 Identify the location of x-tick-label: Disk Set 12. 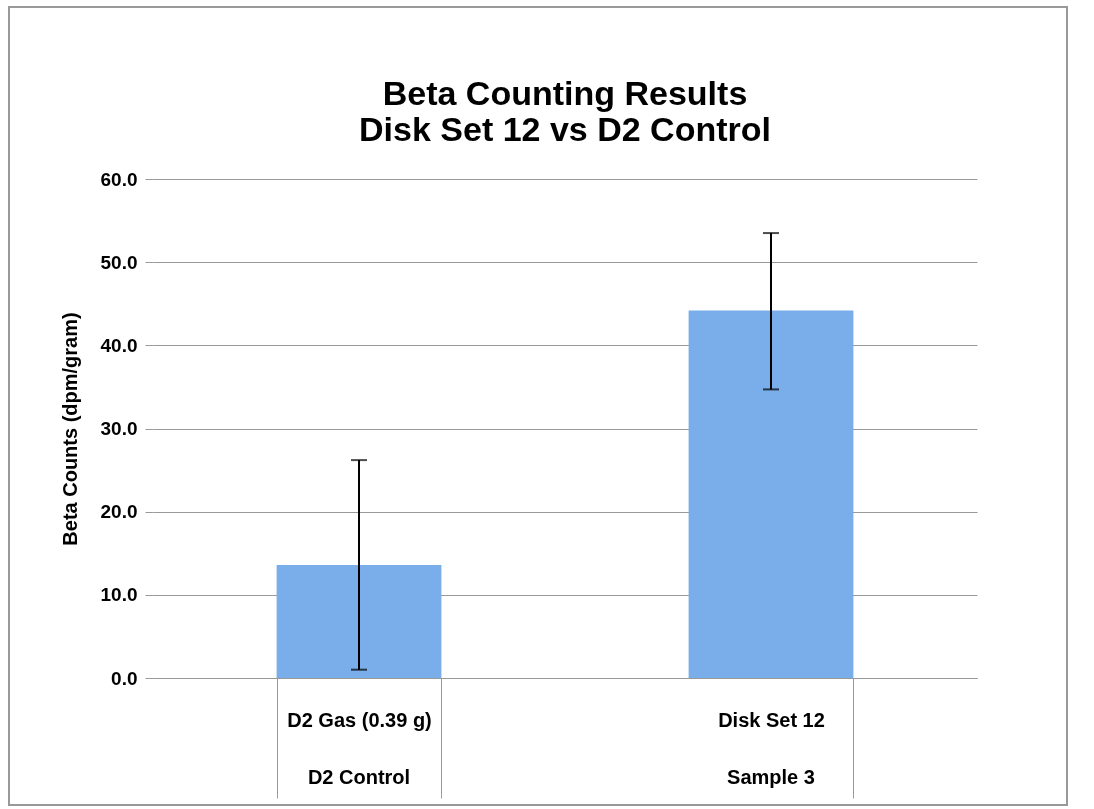
(771, 719).